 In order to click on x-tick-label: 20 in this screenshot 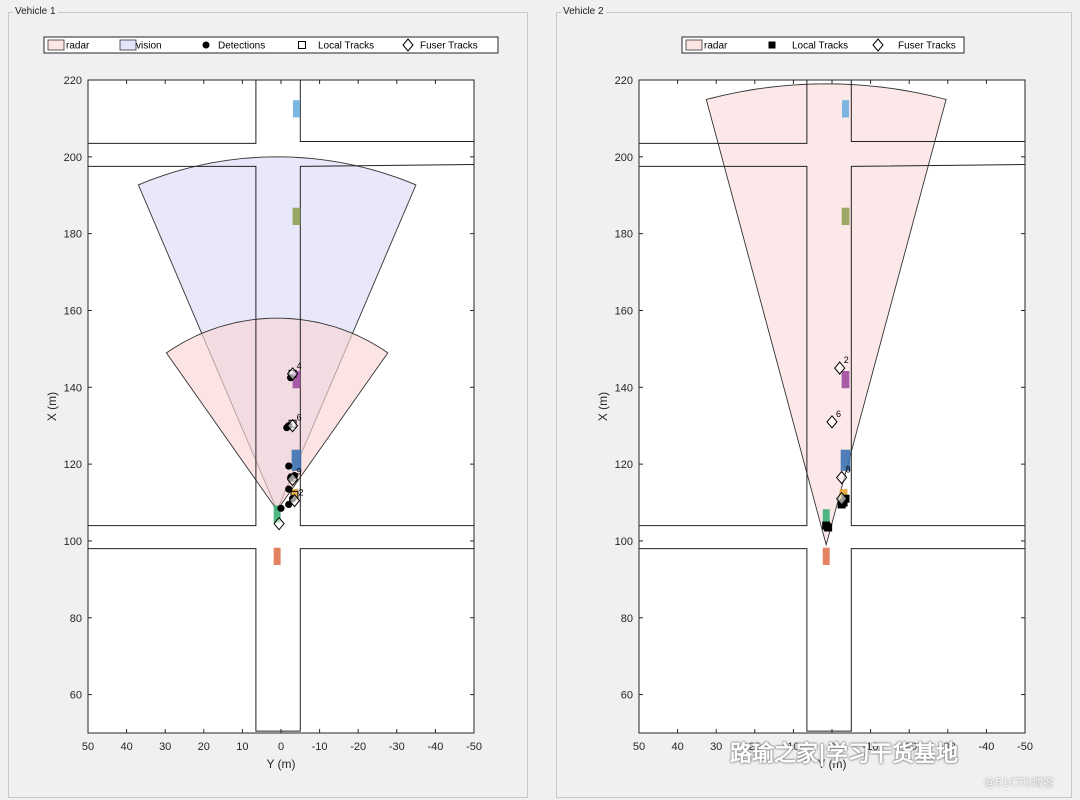, I will do `click(204, 747)`.